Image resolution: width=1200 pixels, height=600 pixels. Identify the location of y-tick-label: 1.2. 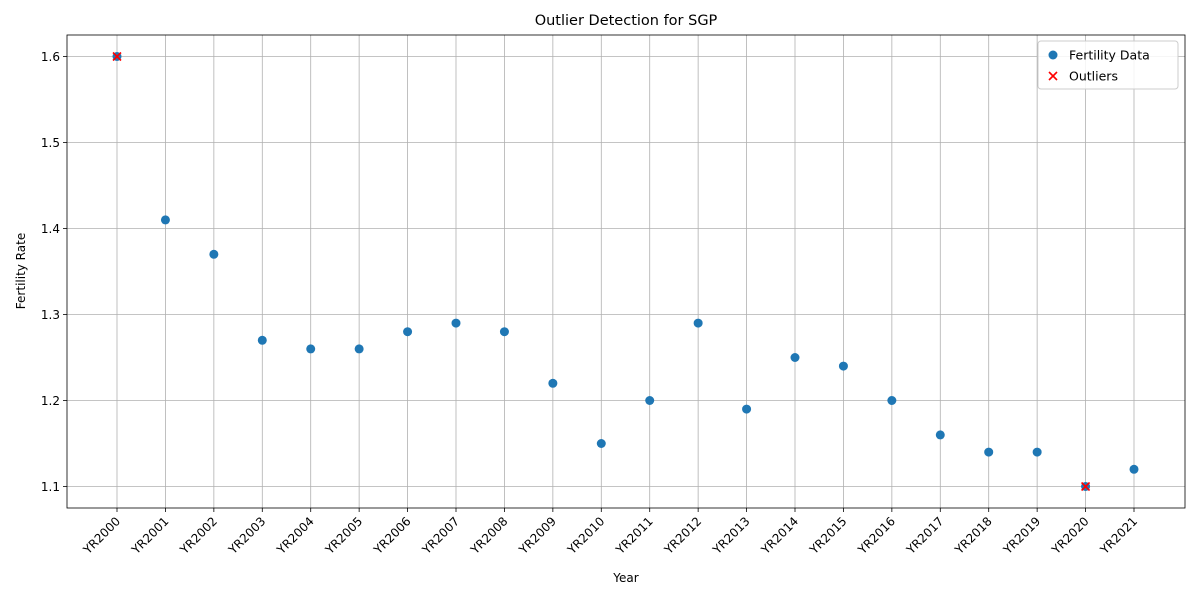
(50, 401).